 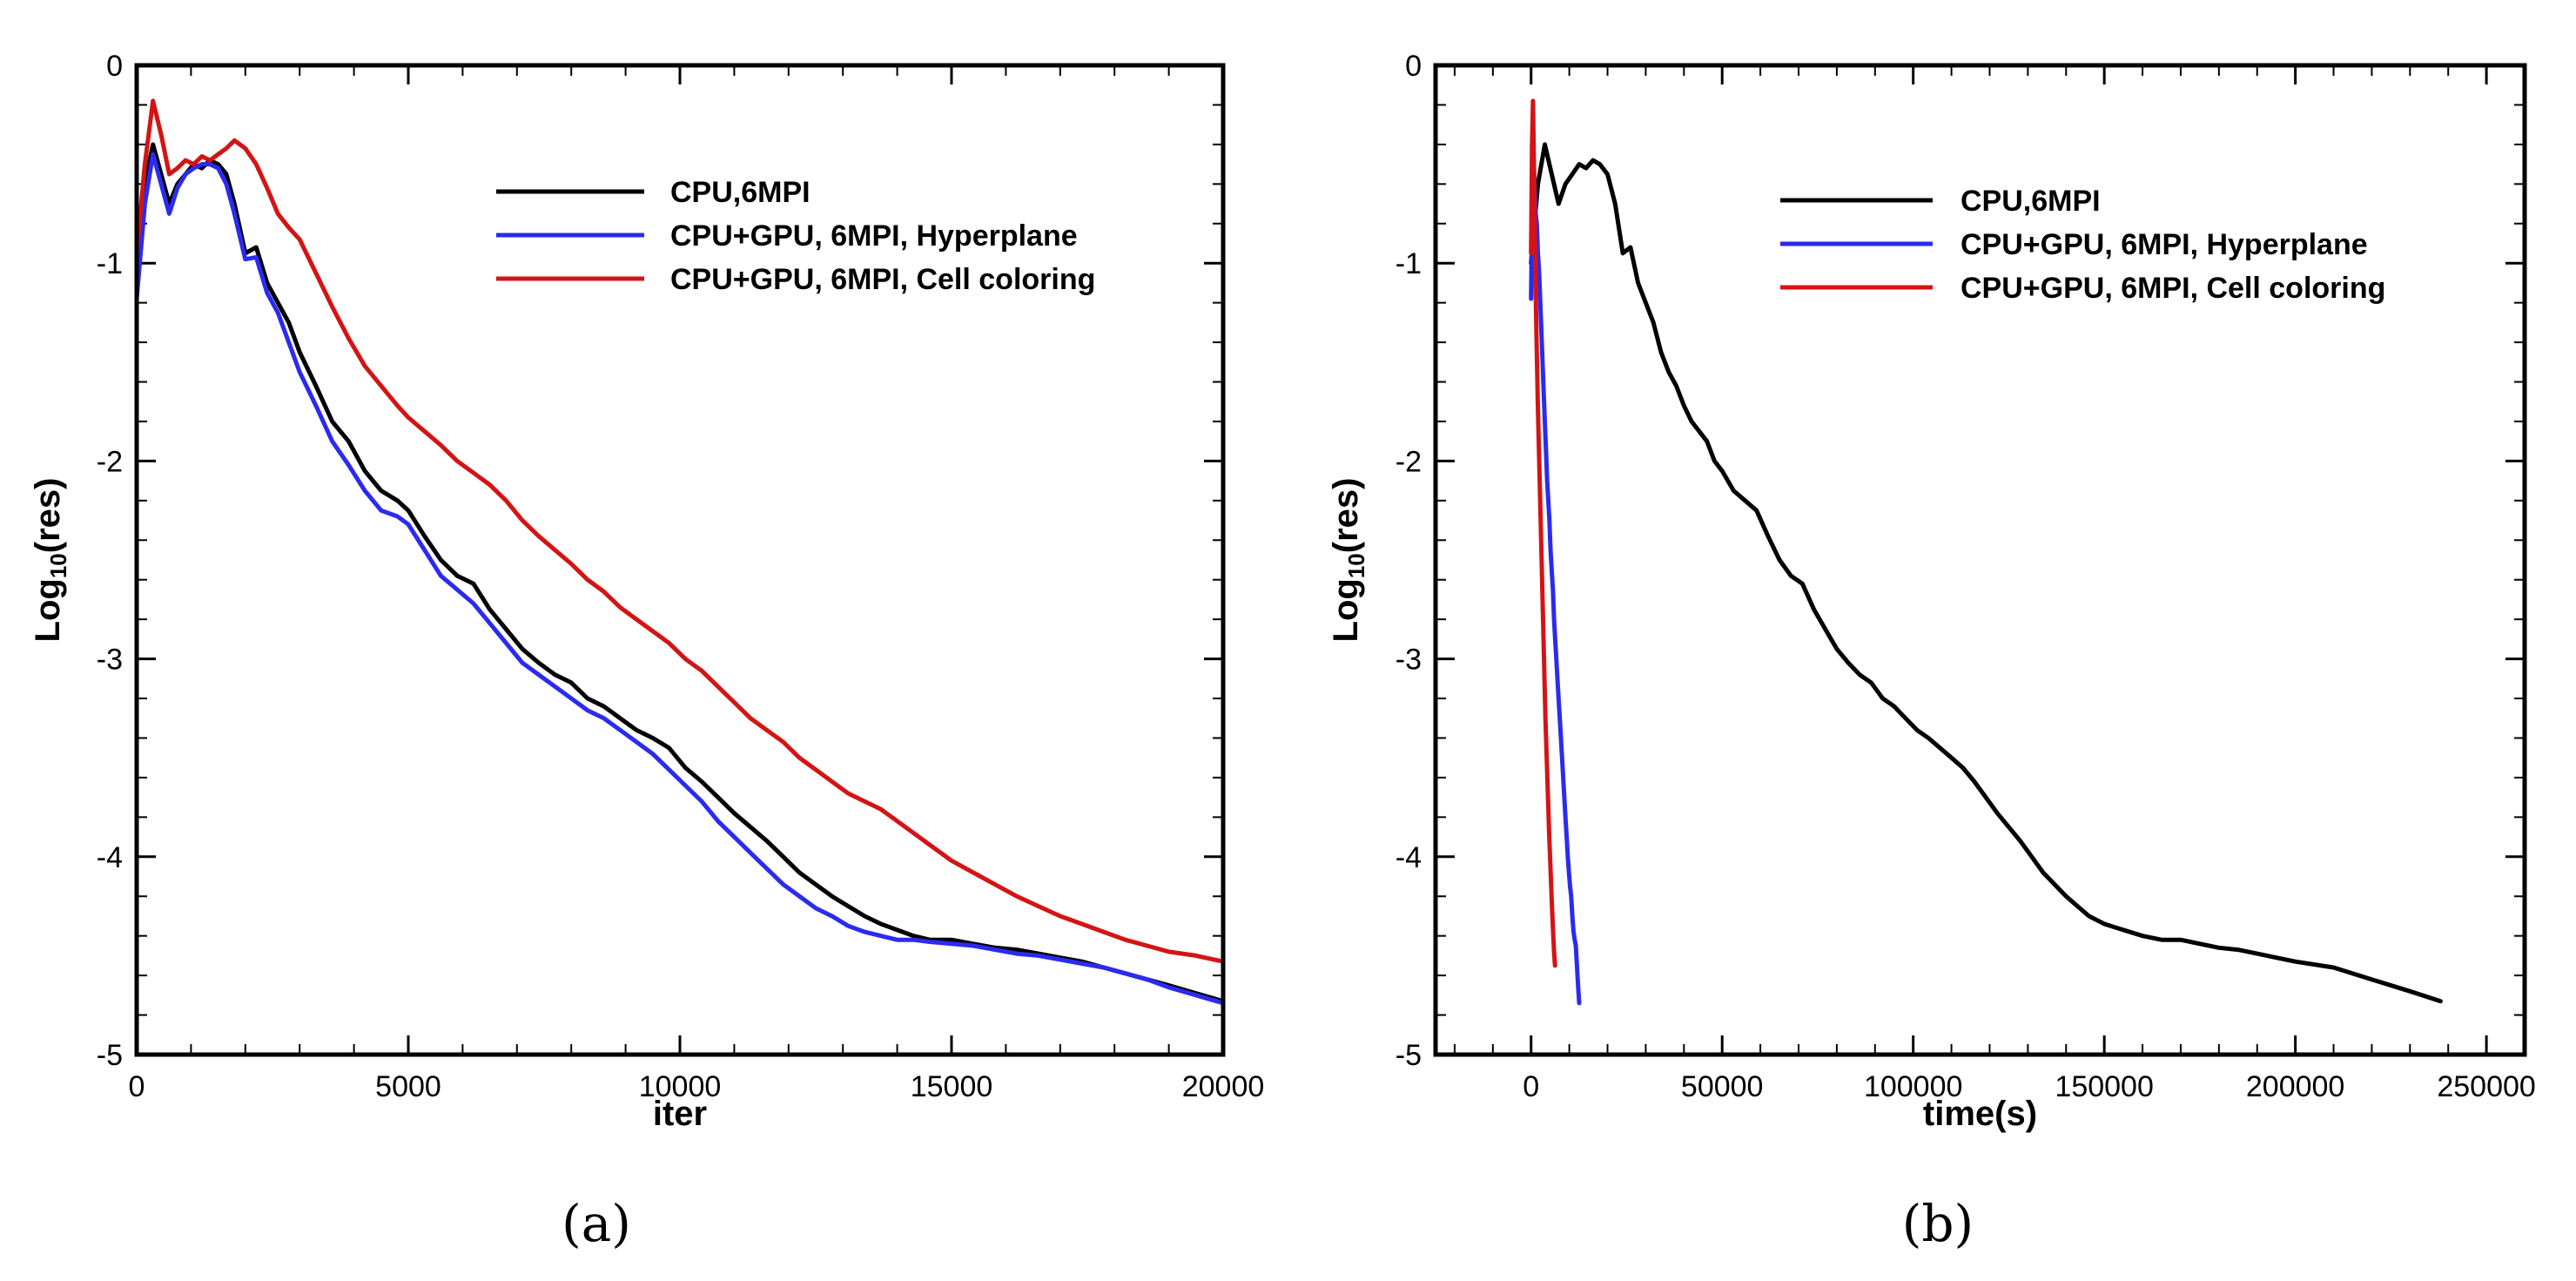 What do you see at coordinates (874, 236) in the screenshot?
I see `panel-a-legend-label-2: CPU+GPU, 6MPI, Hyperplane` at bounding box center [874, 236].